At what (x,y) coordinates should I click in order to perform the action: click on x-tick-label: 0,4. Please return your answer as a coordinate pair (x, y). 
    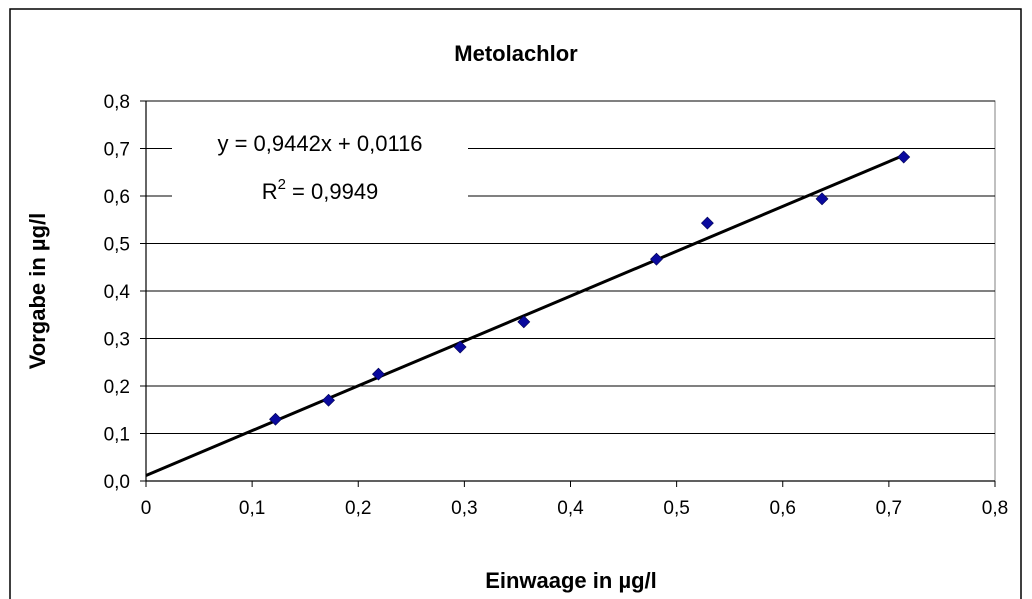
    Looking at the image, I should click on (570, 508).